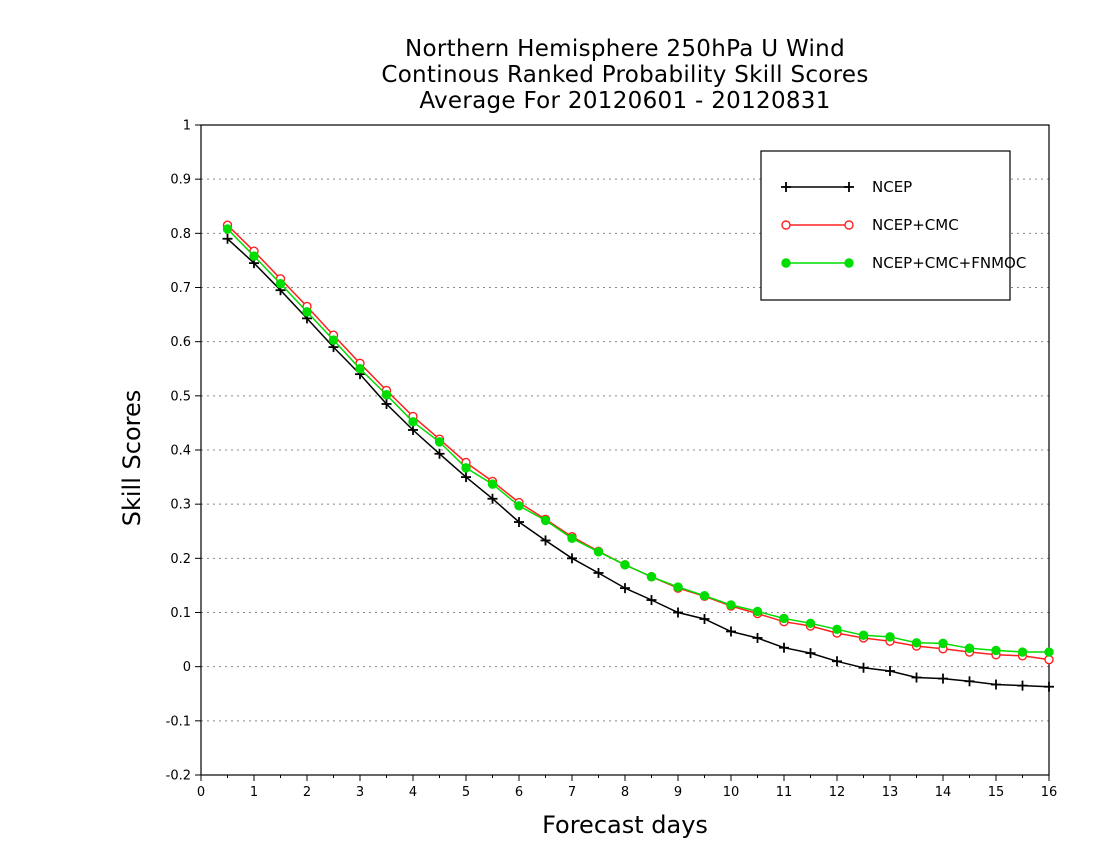 The height and width of the screenshot is (850, 1100). I want to click on x-tick-label-4: 4, so click(413, 792).